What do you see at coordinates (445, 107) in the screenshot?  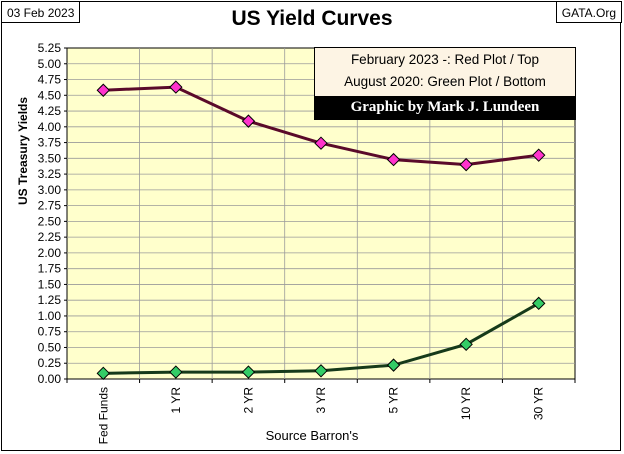 I see `credit-banner: Graphic by Mark J. Lundeen` at bounding box center [445, 107].